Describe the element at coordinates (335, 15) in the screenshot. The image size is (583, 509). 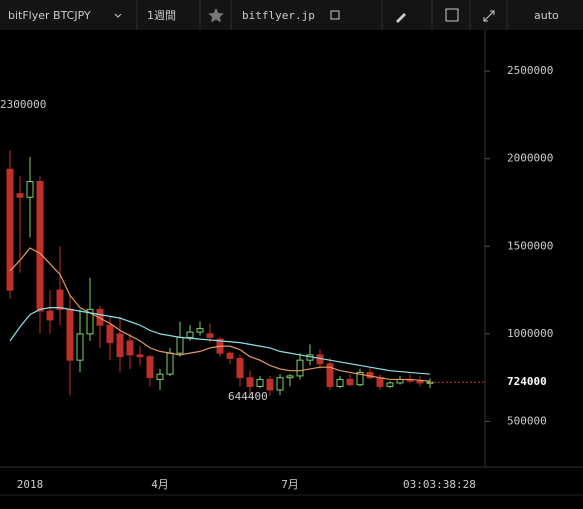
I see `external-icon` at that location.